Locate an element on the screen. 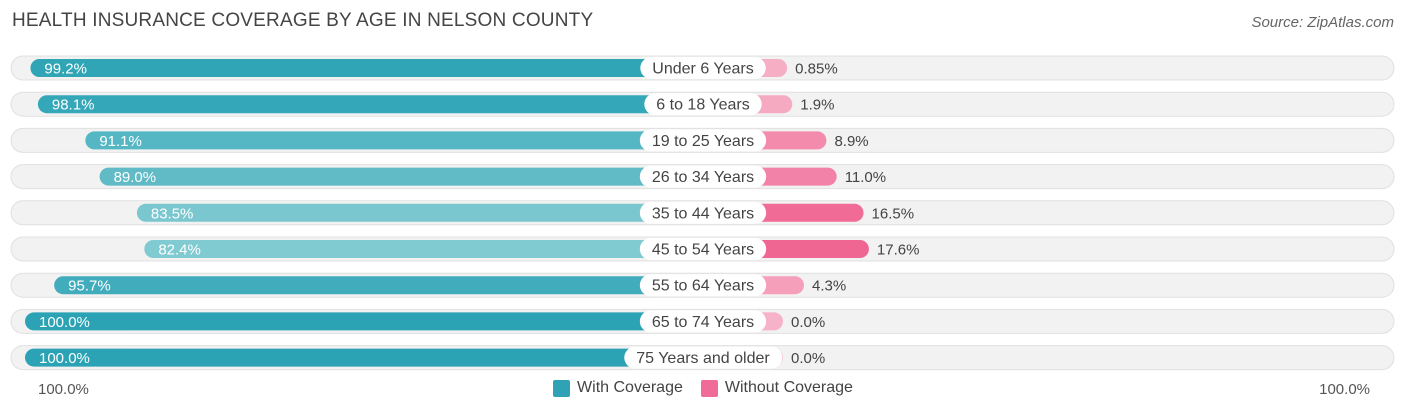 The height and width of the screenshot is (414, 1406). legend-item-without-coverage: Without Coverage is located at coordinates (776, 388).